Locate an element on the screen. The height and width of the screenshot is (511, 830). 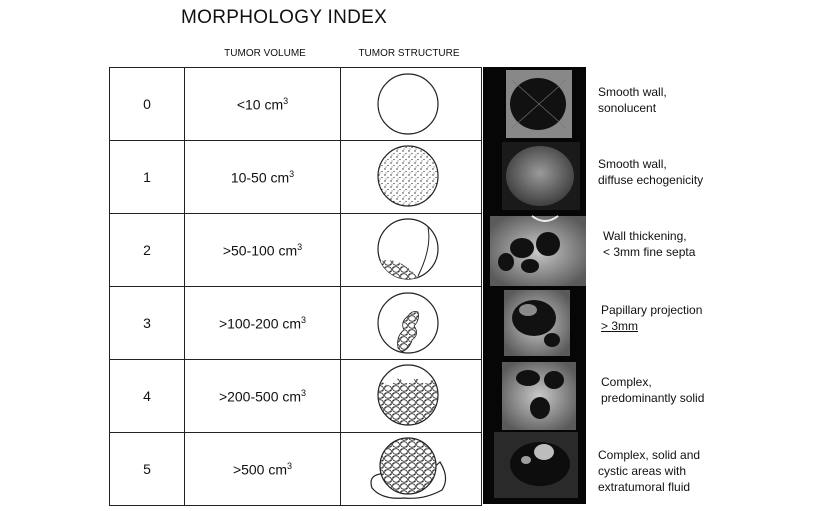
stippled-circle-icon is located at coordinates (408, 176).